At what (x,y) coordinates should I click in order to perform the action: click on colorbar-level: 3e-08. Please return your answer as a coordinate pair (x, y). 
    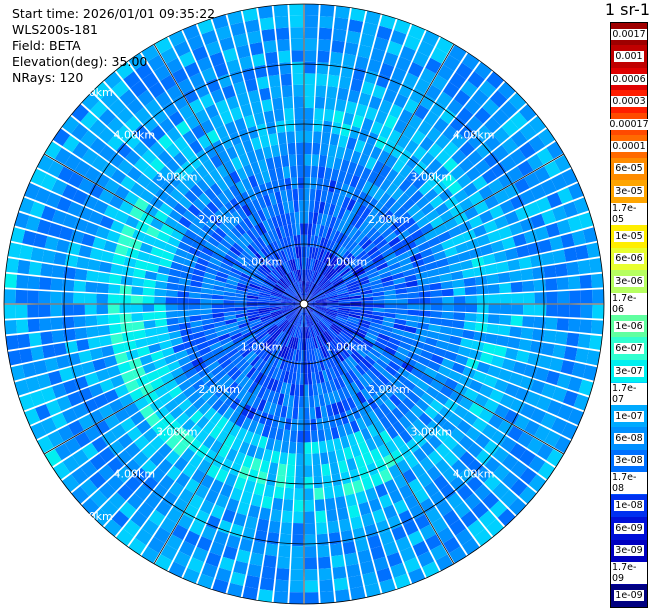
    Looking at the image, I should click on (629, 461).